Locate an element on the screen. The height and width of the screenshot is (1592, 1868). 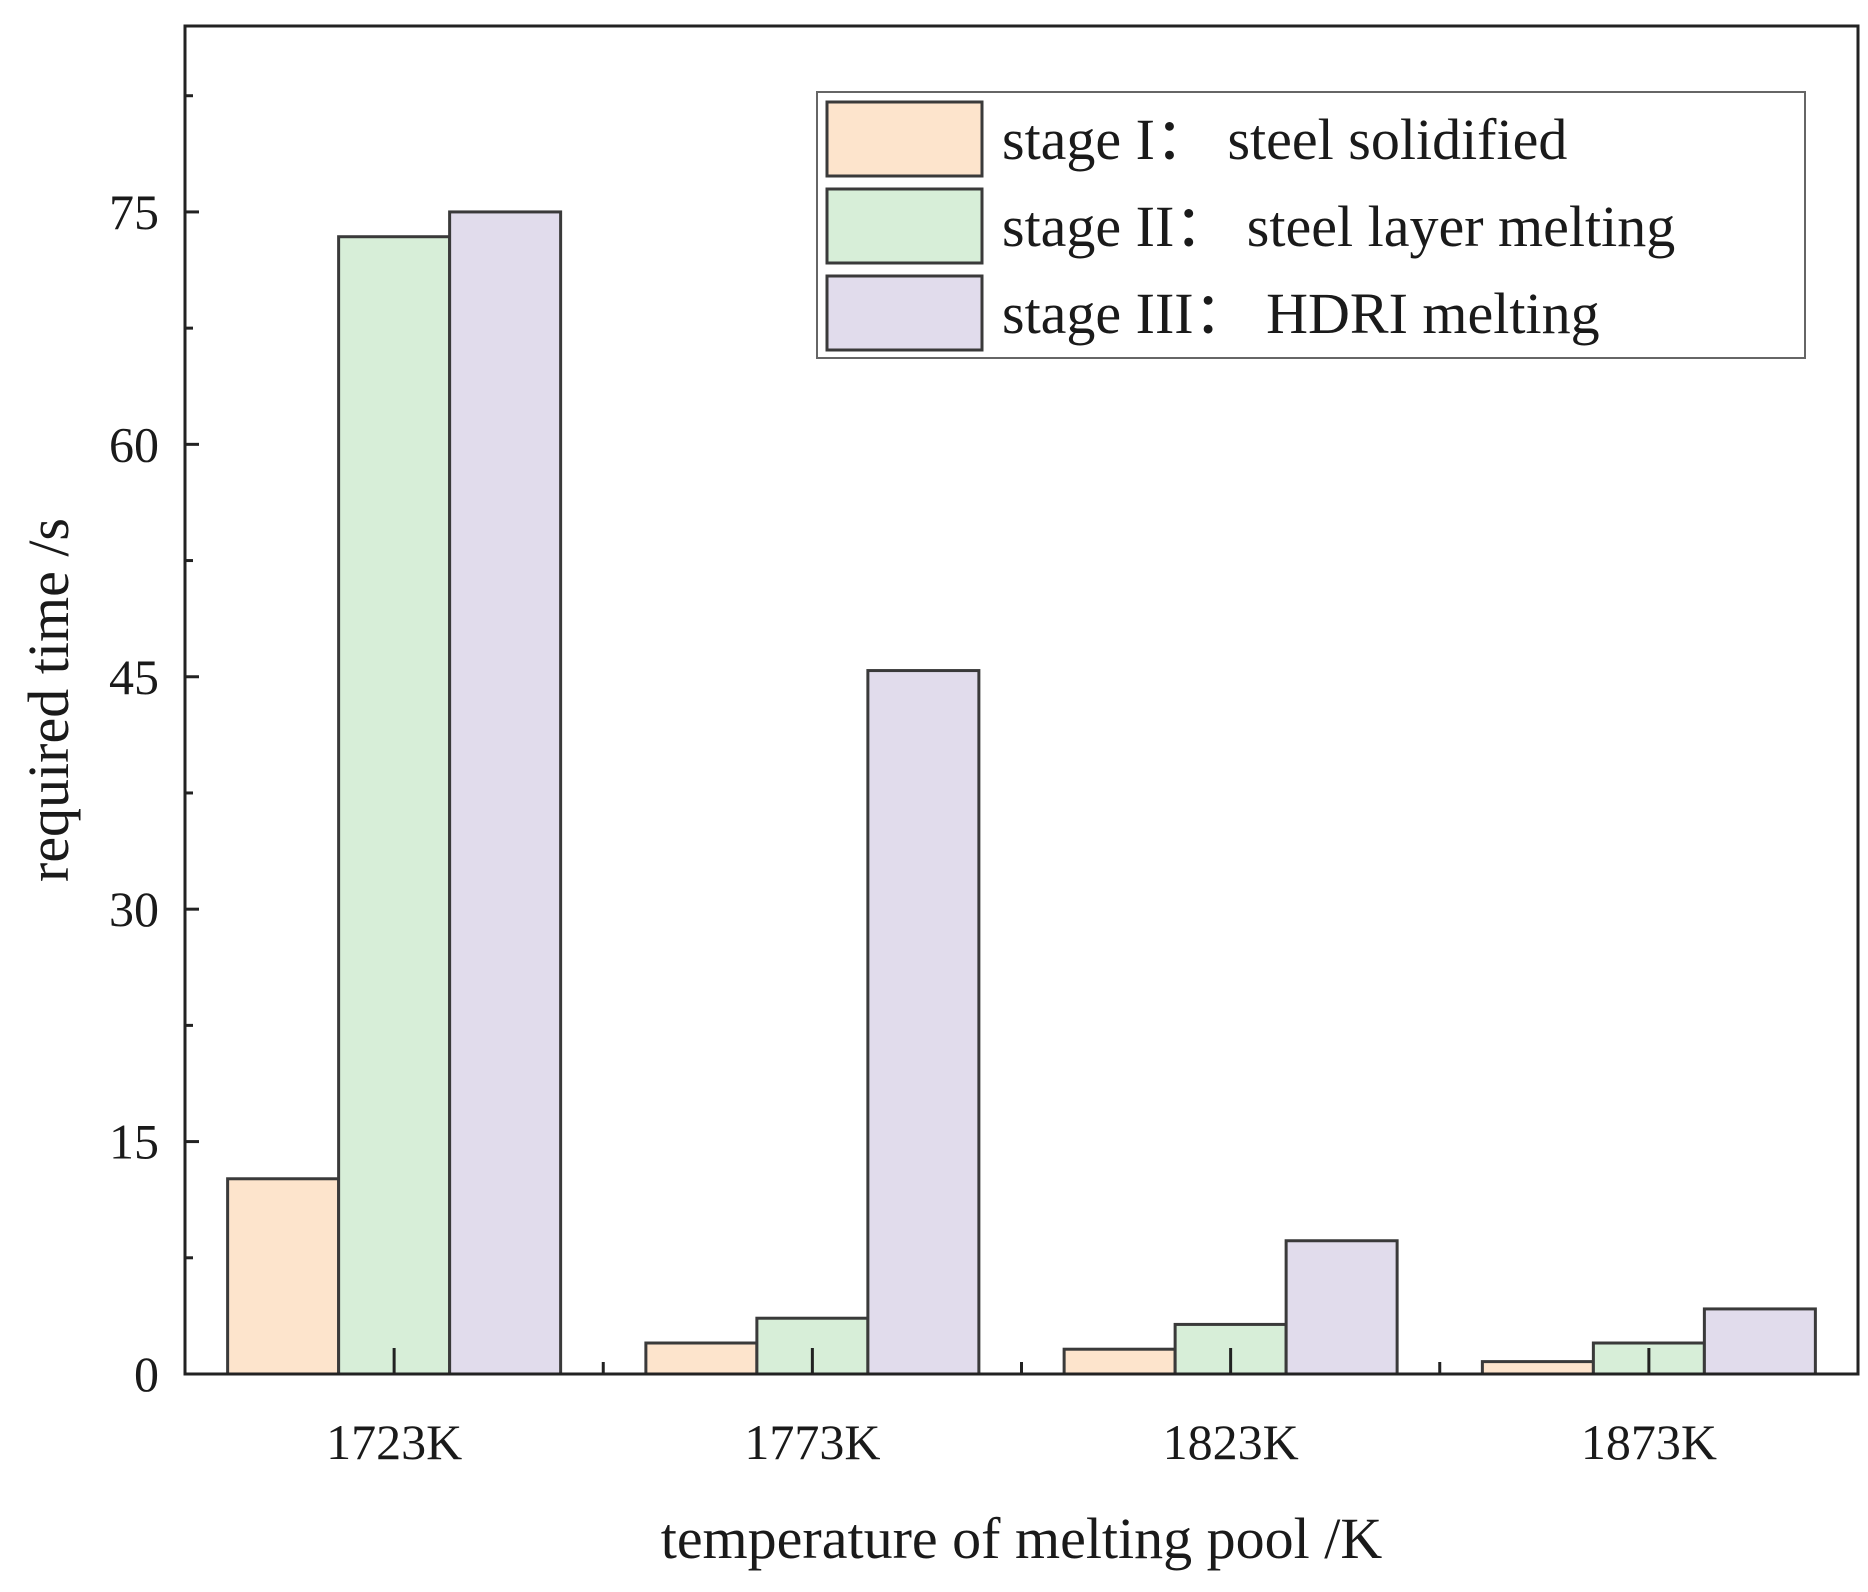
legend-label-stage-1: stage I： steel solidified is located at coordinates (1284, 139).